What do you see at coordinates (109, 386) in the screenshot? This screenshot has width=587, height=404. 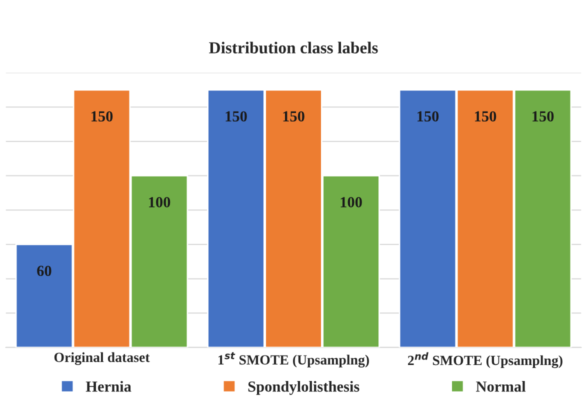 I see `legend-label: Hernia` at bounding box center [109, 386].